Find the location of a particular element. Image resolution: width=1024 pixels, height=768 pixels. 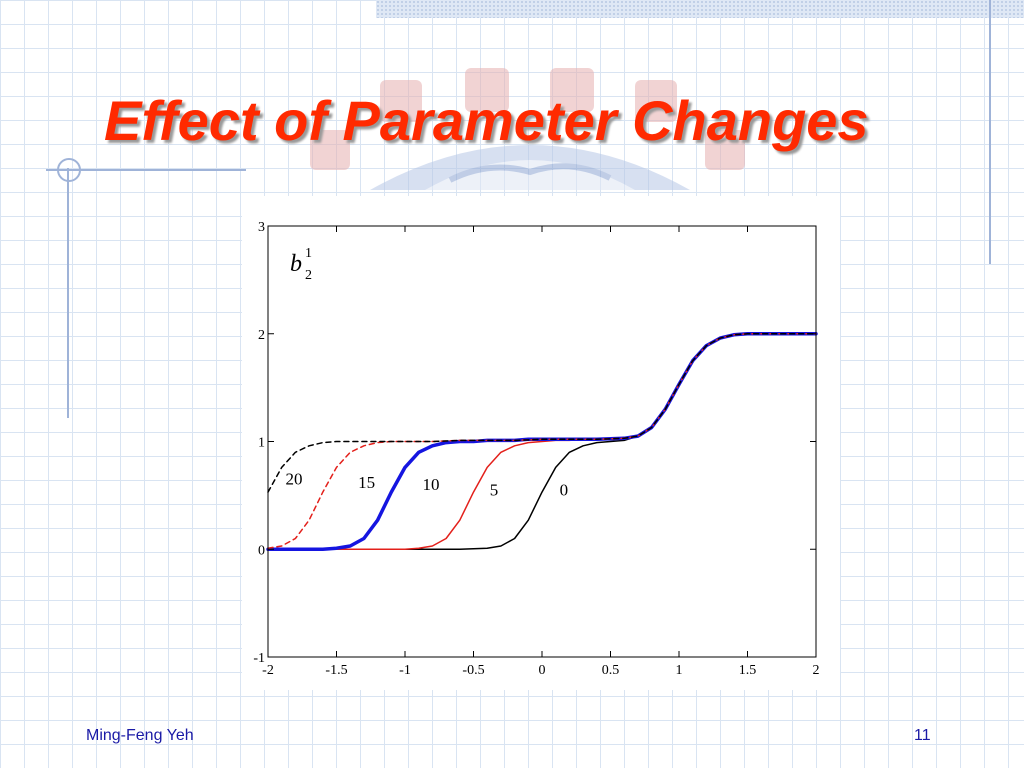

curve-label: 5 is located at coordinates (494, 489).